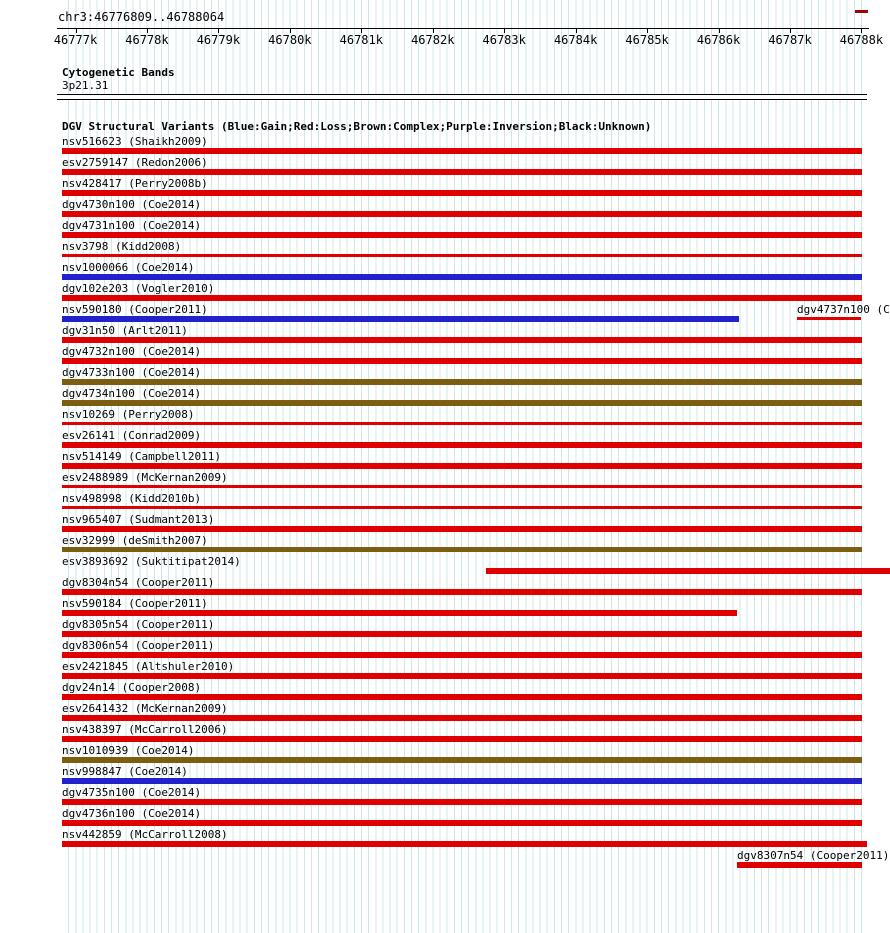 Image resolution: width=890 pixels, height=933 pixels. I want to click on variant-row: dgv31n50 (Arlt2011), so click(445, 335).